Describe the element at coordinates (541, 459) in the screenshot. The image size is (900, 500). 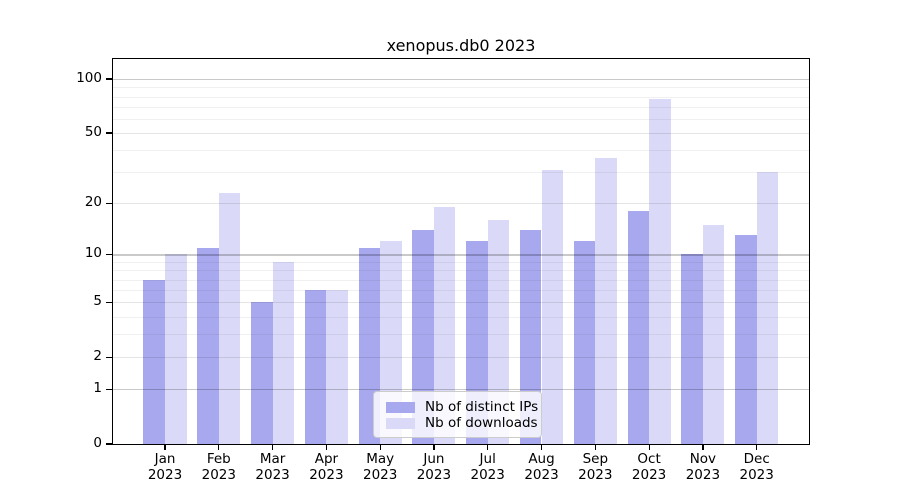
I see `x-tick-month: Aug` at that location.